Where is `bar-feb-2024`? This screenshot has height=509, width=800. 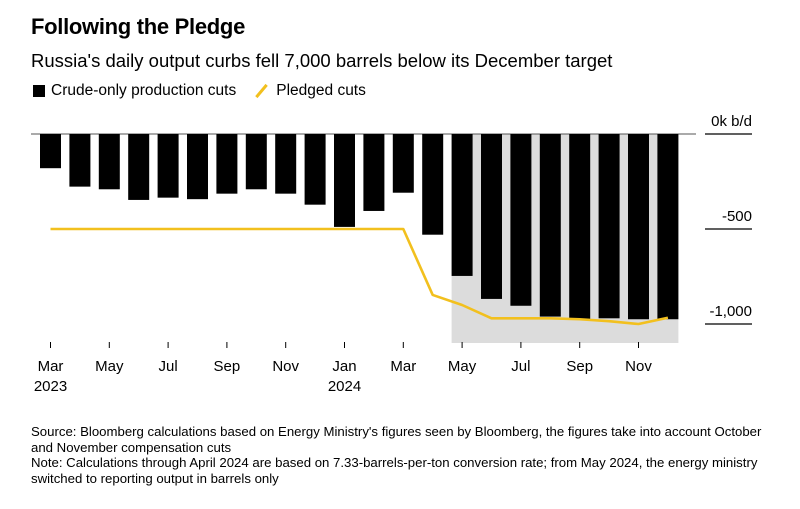
bar-feb-2024 is located at coordinates (374, 172).